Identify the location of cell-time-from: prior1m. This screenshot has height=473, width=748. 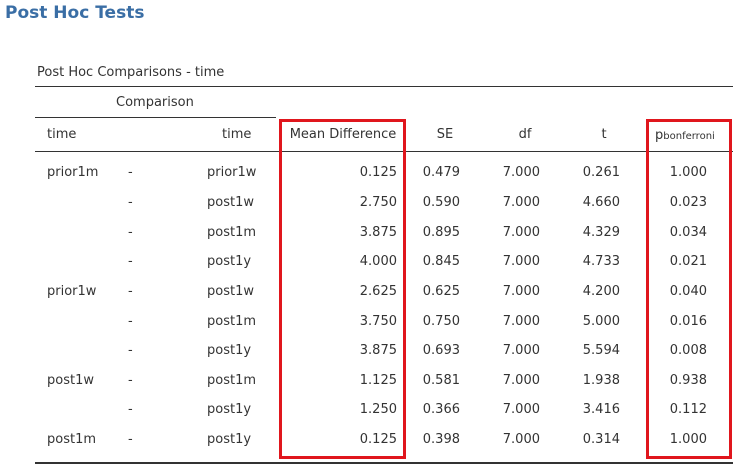
(73, 172).